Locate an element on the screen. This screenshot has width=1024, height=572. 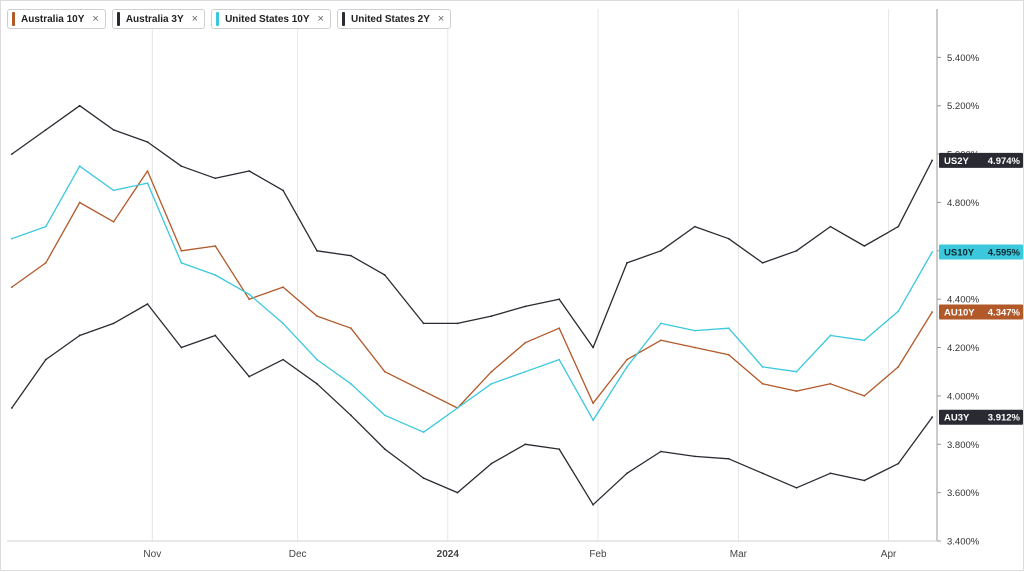
badge-symbol: US2Y is located at coordinates (956, 161).